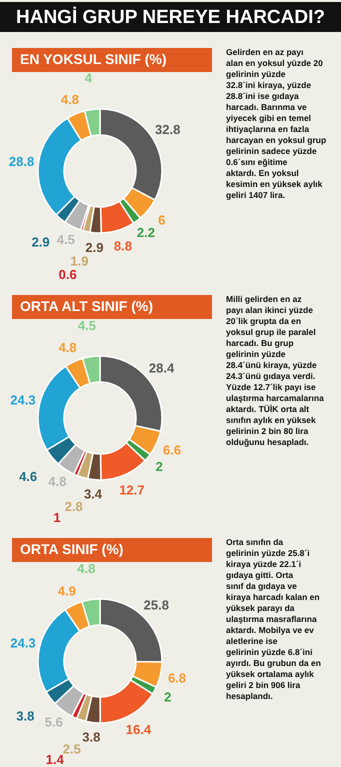 The image size is (341, 767). What do you see at coordinates (93, 494) in the screenshot?
I see `data-label: 3.4` at bounding box center [93, 494].